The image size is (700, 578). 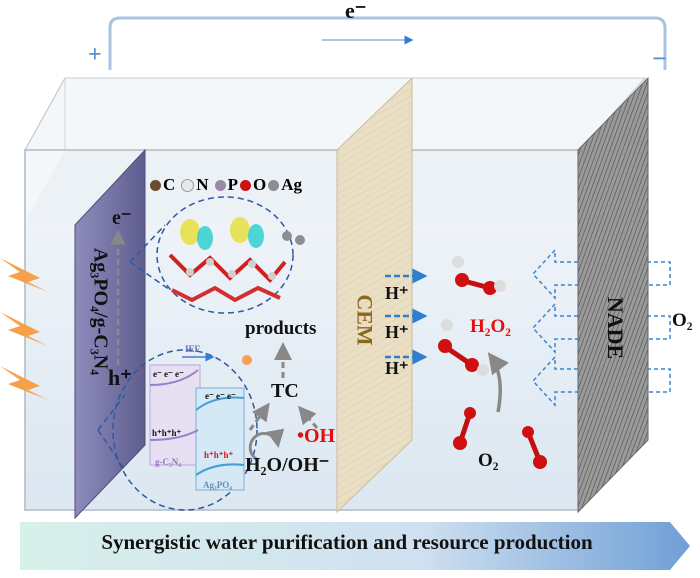 What do you see at coordinates (365, 320) in the screenshot?
I see `cem-label: CEM` at bounding box center [365, 320].